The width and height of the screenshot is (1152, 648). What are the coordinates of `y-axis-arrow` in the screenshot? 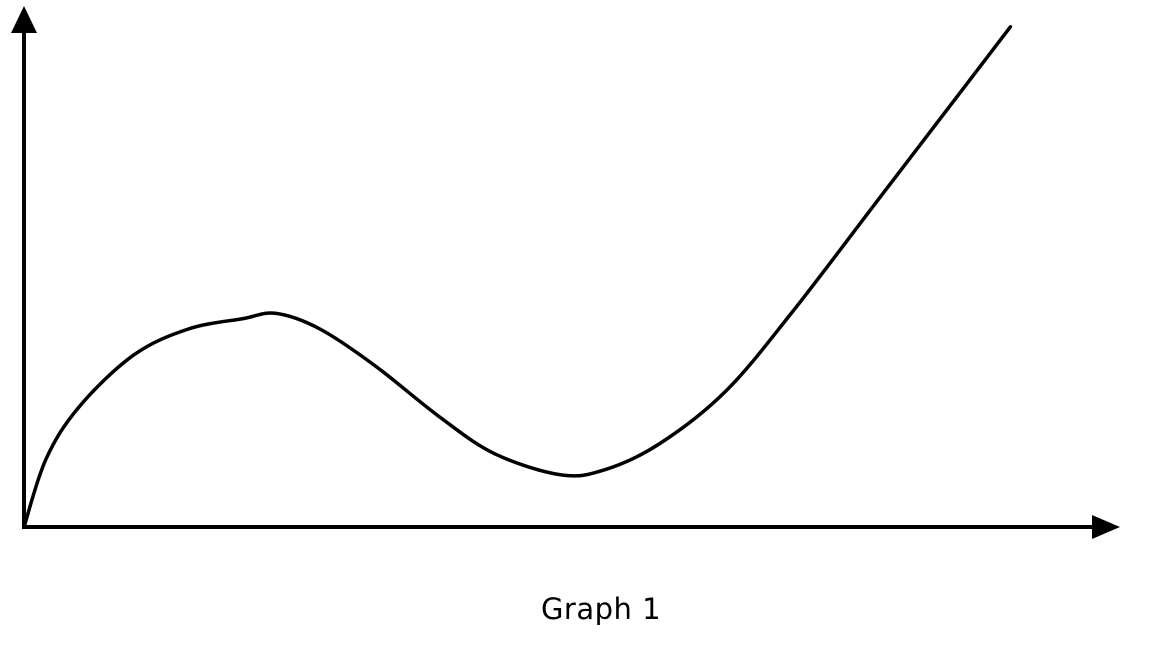 It's located at (24, 19).